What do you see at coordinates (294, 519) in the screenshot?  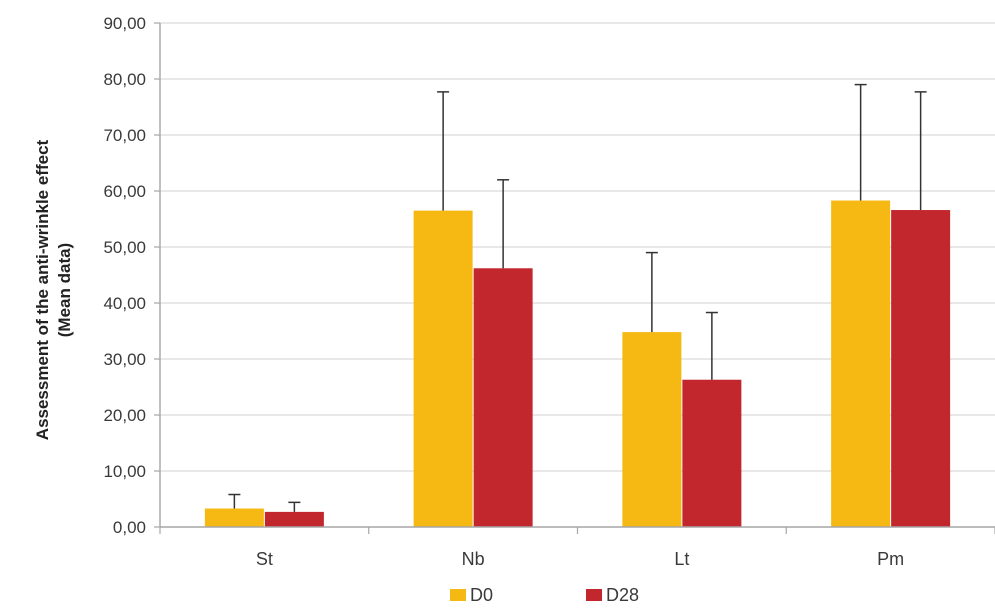 I see `bar-d28-st` at bounding box center [294, 519].